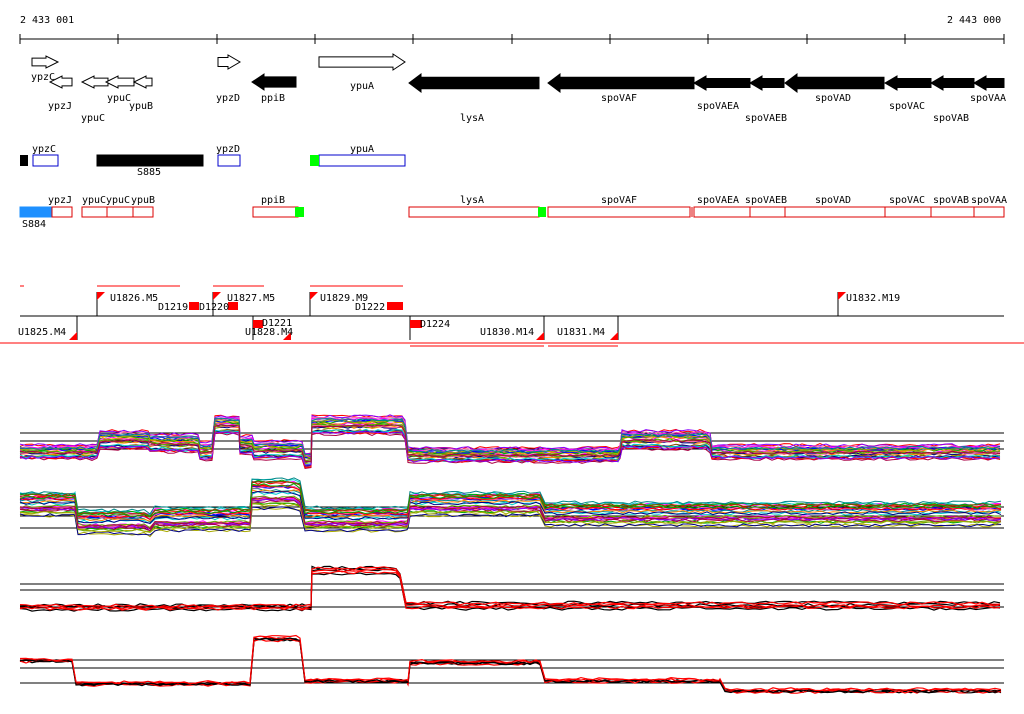 Image resolution: width=1024 pixels, height=714 pixels. I want to click on minus-feature-label: ypuC, so click(118, 200).